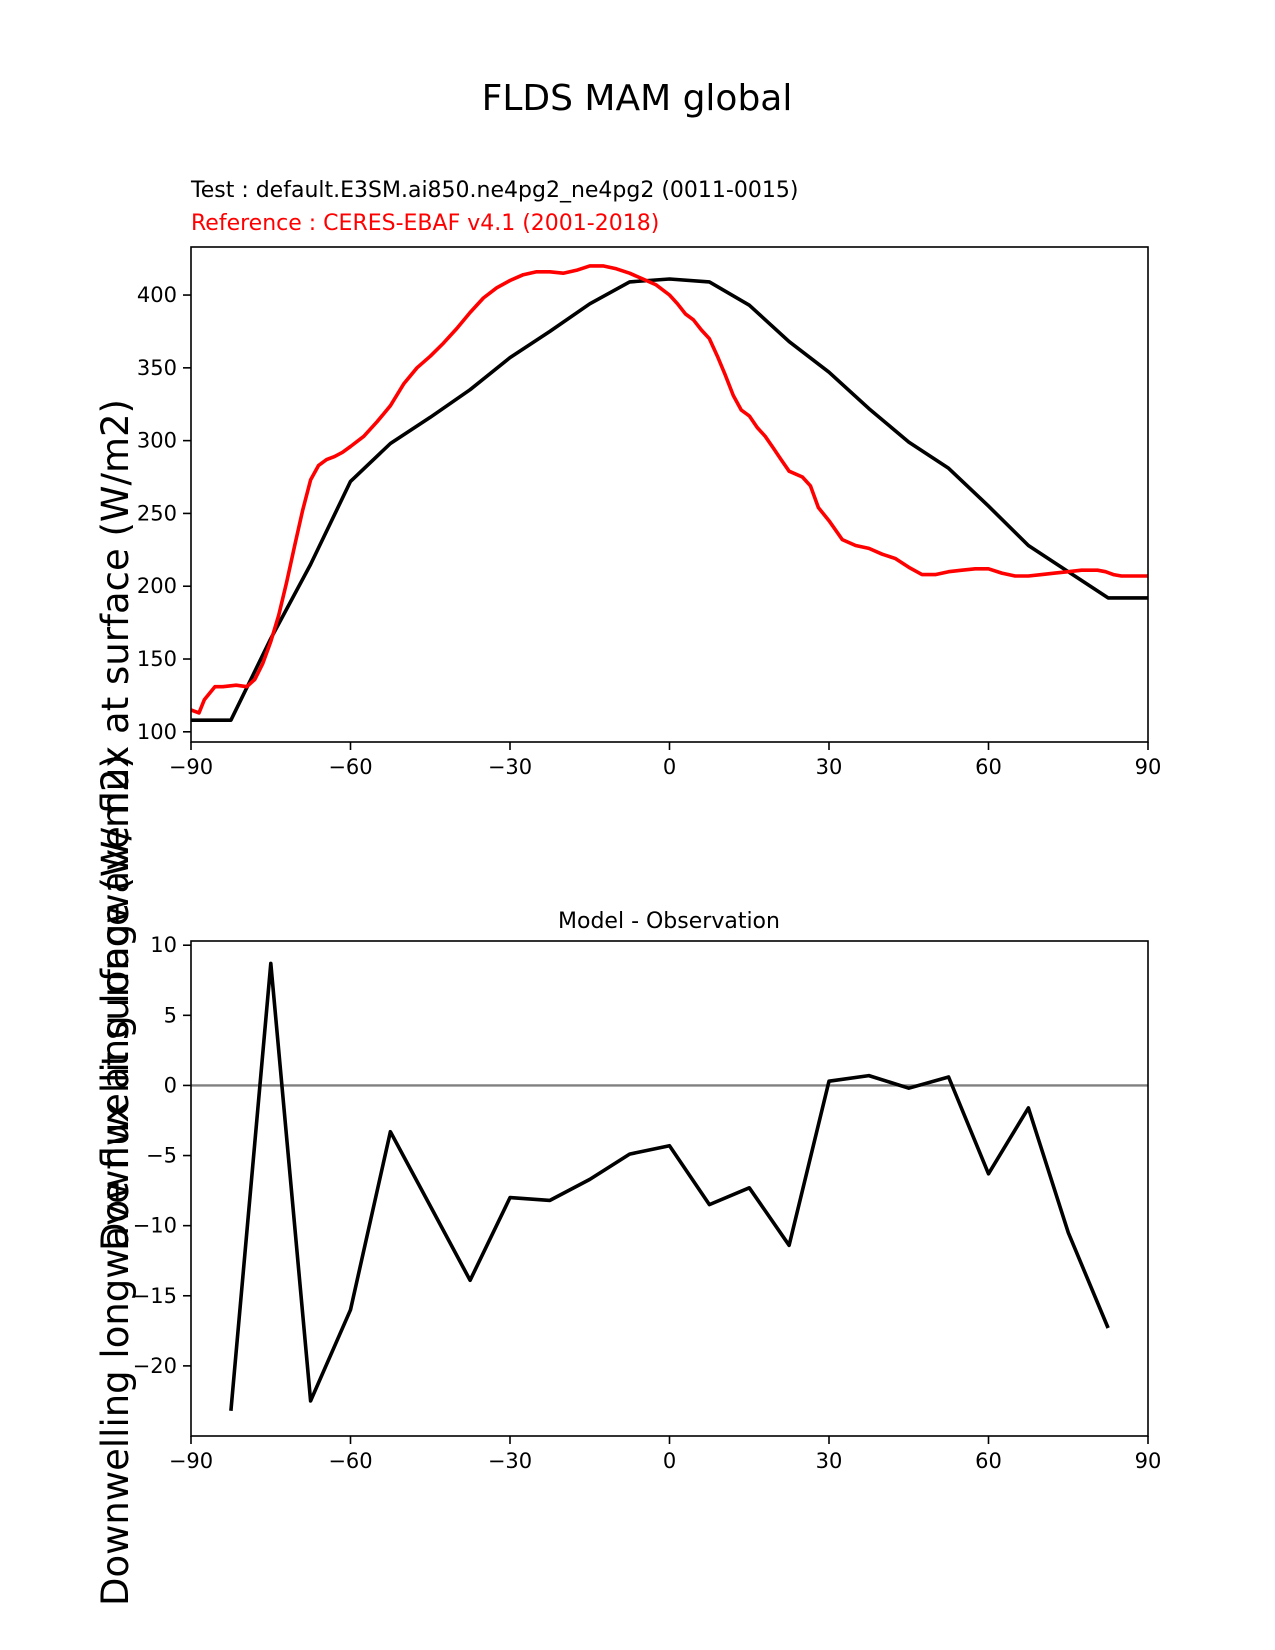  I want to click on reference-label: Reference : CERES-EBAF v4.1 (2001-2018), so click(425, 223).